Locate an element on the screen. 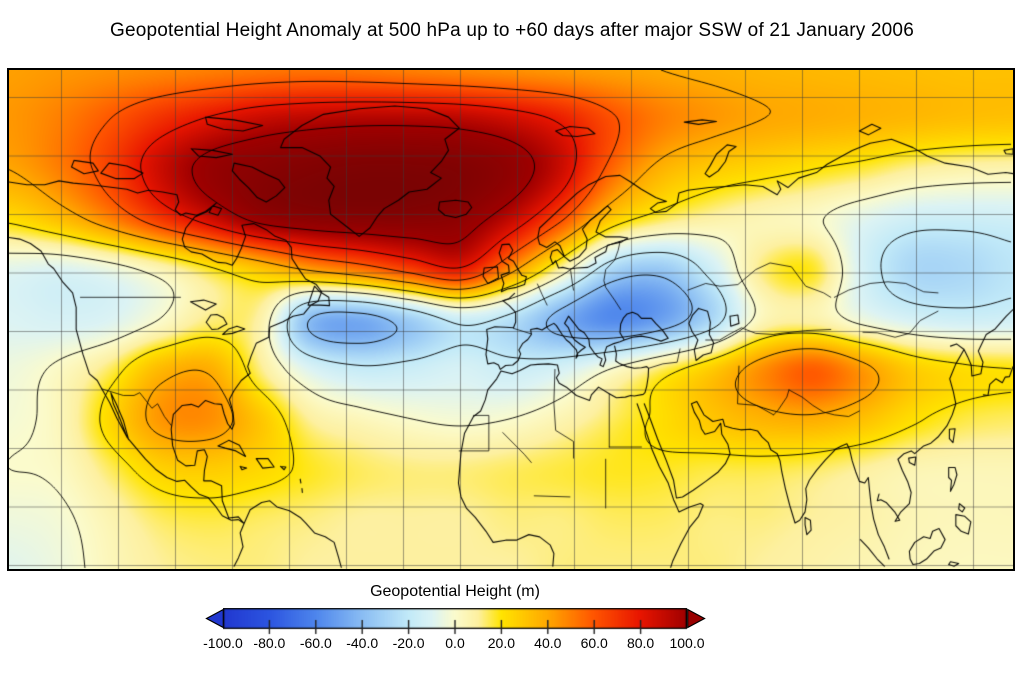  colorbar-tick-label: 60.0 is located at coordinates (594, 643).